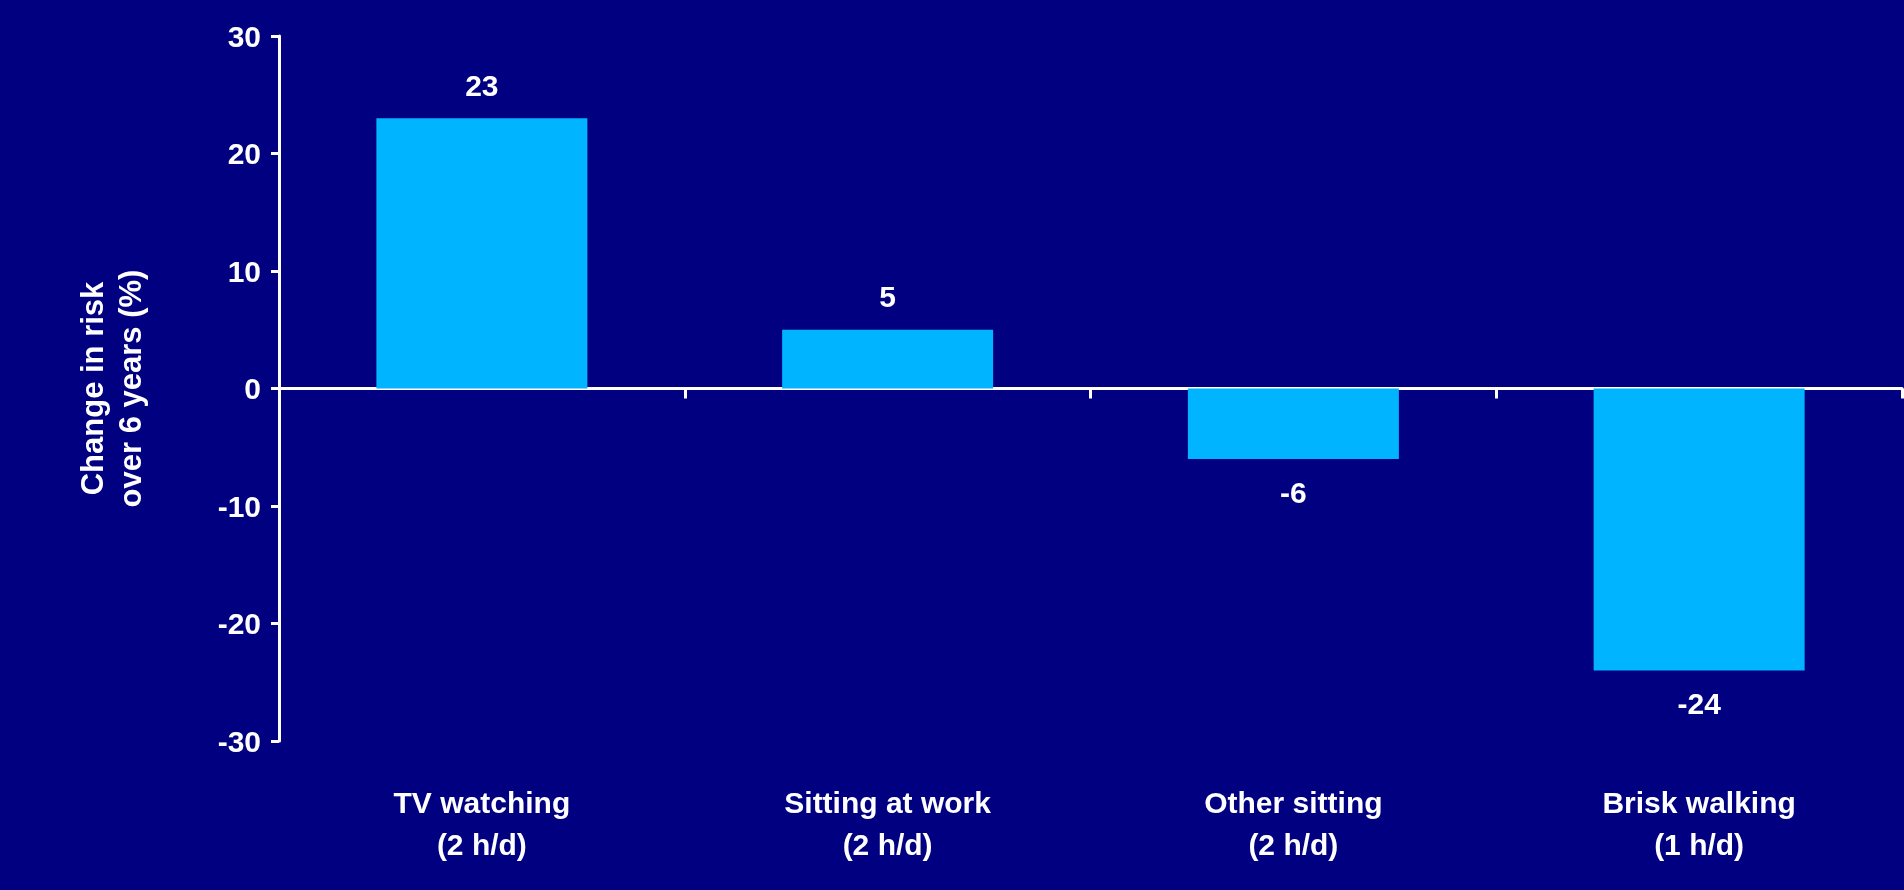  What do you see at coordinates (244, 271) in the screenshot?
I see `y-tick-label: 10` at bounding box center [244, 271].